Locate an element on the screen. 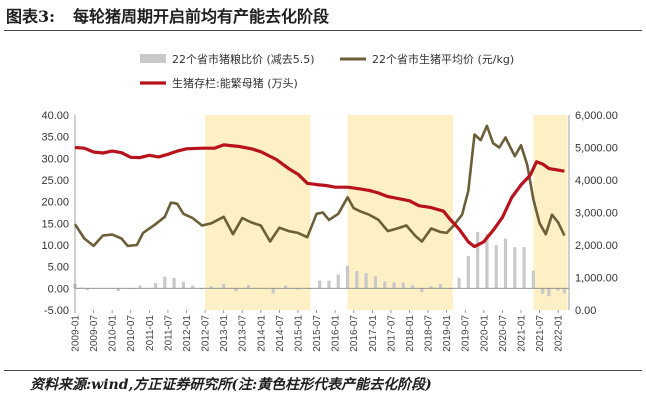 Image resolution: width=646 pixels, height=407 pixels. right-tick-label-5: 1,000.00 is located at coordinates (596, 279).